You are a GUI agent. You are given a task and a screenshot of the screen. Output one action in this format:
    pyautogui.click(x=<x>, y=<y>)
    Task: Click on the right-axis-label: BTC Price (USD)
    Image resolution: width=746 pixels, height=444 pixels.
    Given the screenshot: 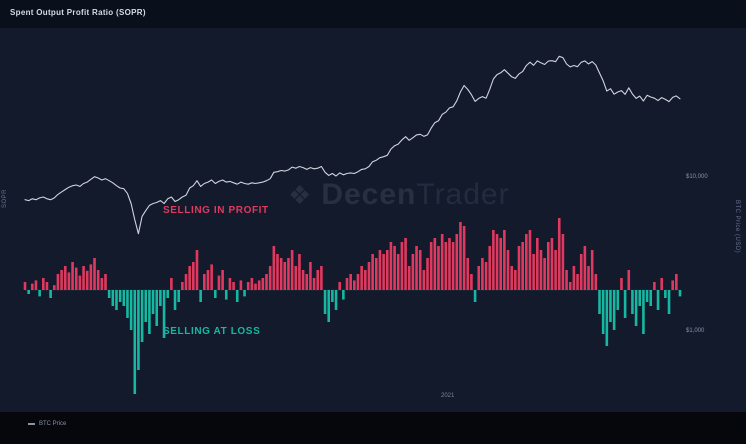 What is the action you would take?
    pyautogui.click(x=737, y=227)
    